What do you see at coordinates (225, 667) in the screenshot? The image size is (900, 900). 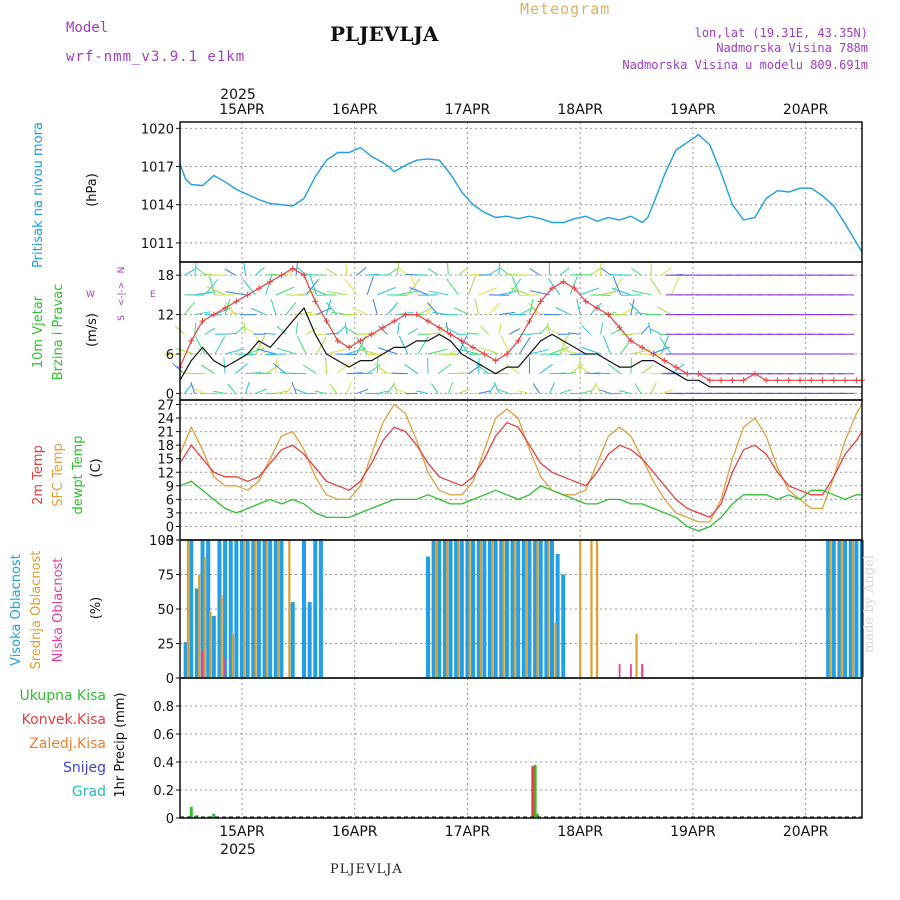 I see `low-cloud-bar` at bounding box center [225, 667].